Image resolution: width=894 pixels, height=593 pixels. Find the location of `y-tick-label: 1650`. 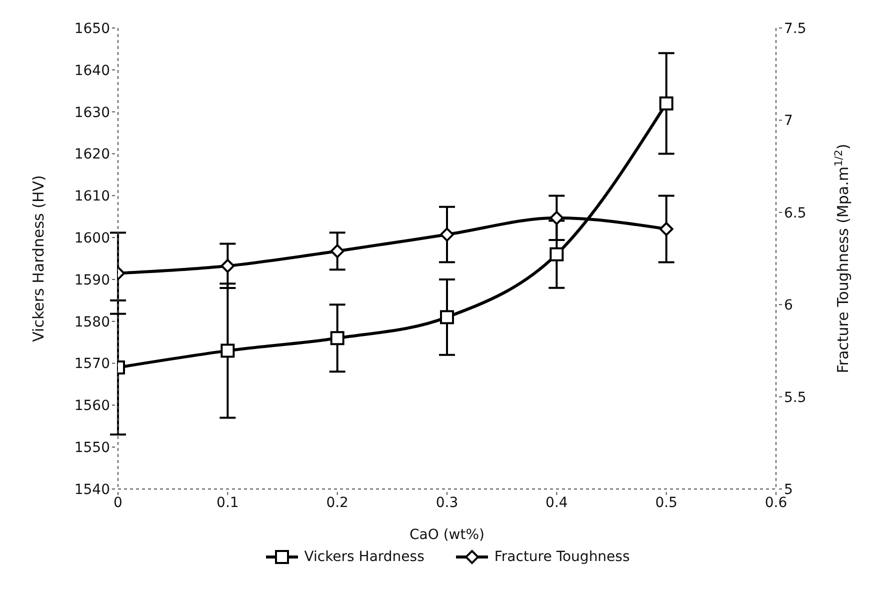

y-tick-label: 1650 is located at coordinates (92, 28).